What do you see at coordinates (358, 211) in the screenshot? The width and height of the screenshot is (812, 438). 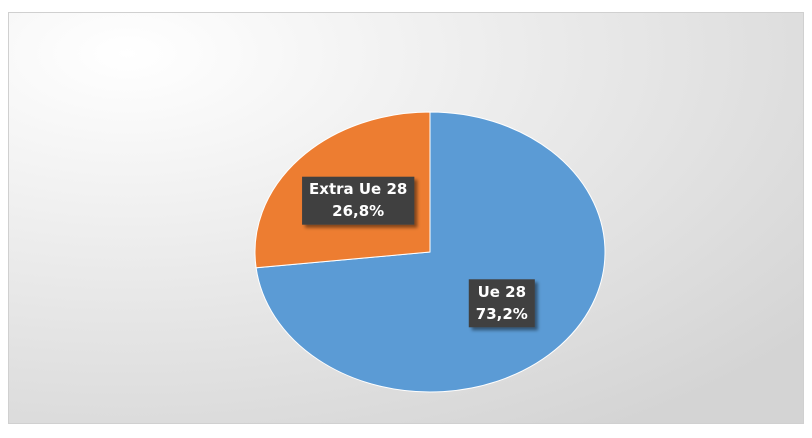 I see `label-value: 26,8%` at bounding box center [358, 211].